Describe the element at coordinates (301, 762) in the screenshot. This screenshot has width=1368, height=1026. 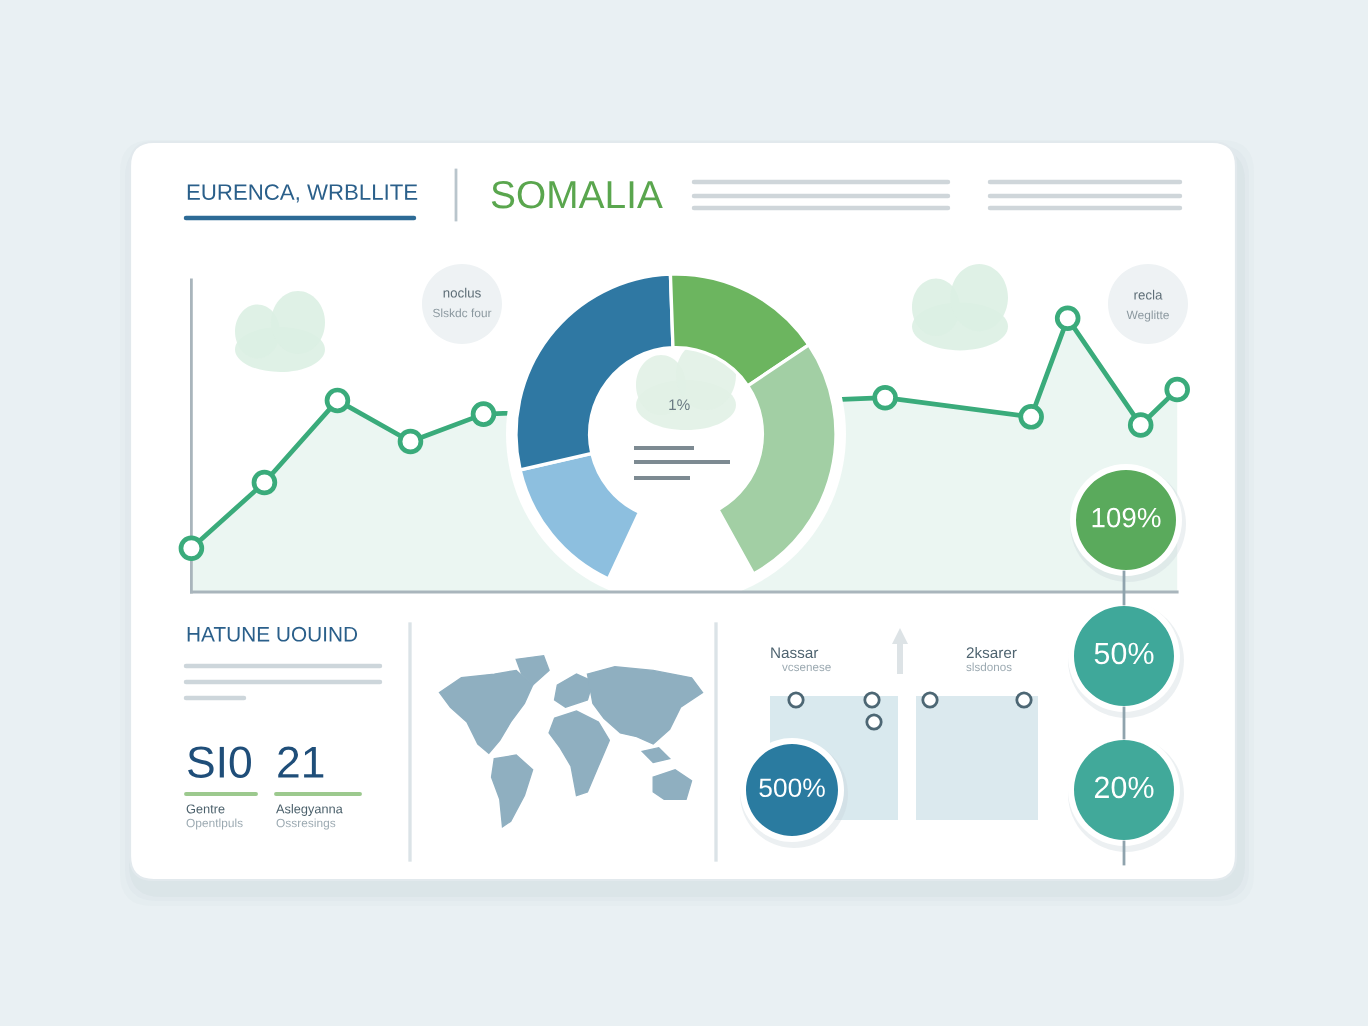
I see `text: 21` at that location.